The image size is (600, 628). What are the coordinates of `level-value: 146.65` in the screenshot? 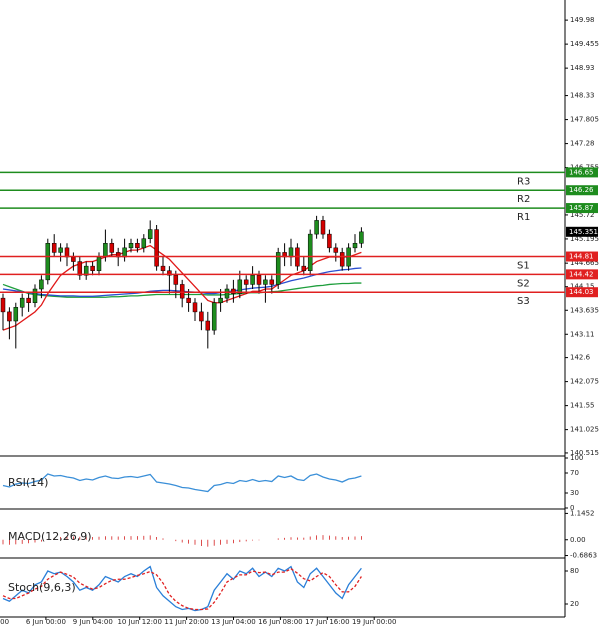 It's located at (581, 172).